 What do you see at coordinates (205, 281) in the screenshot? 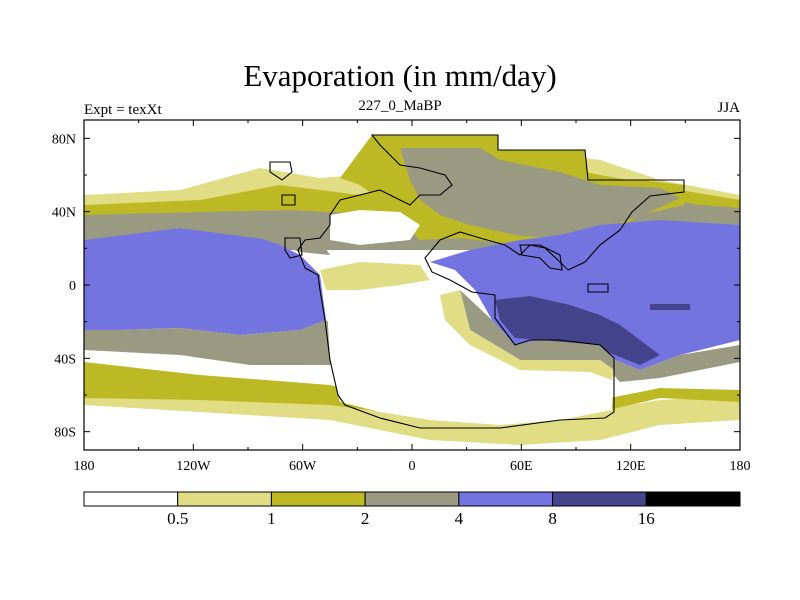
I see `contour-band-tropical-blue` at bounding box center [205, 281].